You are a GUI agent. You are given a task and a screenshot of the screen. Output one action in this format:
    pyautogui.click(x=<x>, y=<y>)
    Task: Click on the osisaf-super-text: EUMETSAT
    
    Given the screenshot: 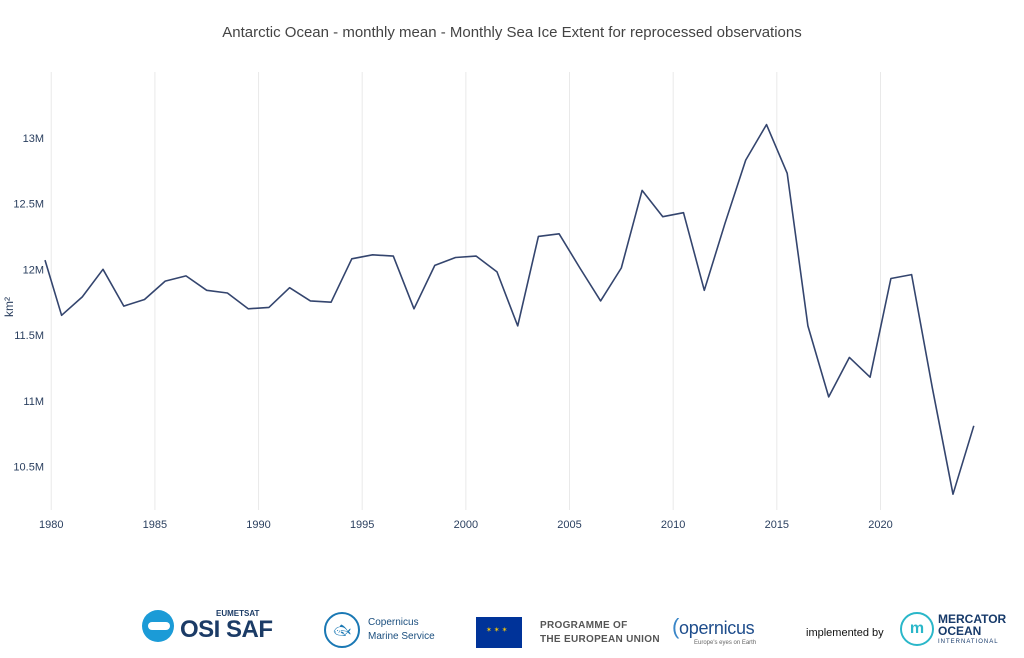 What is the action you would take?
    pyautogui.click(x=238, y=613)
    